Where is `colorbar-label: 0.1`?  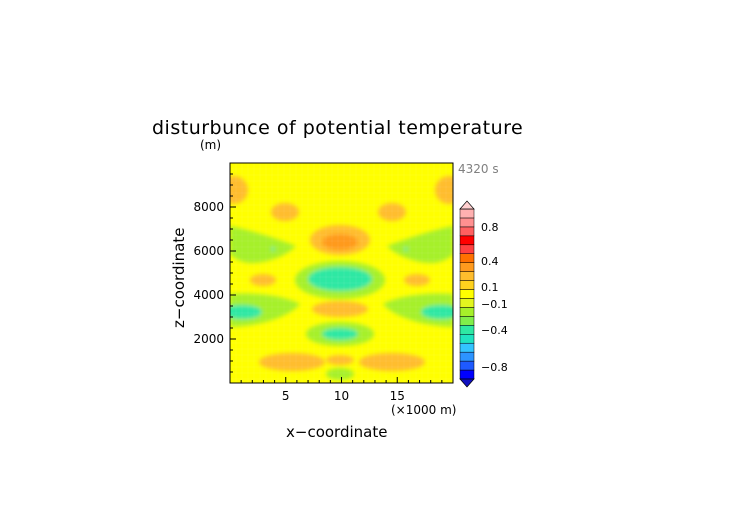 colorbar-label: 0.1 is located at coordinates (490, 287).